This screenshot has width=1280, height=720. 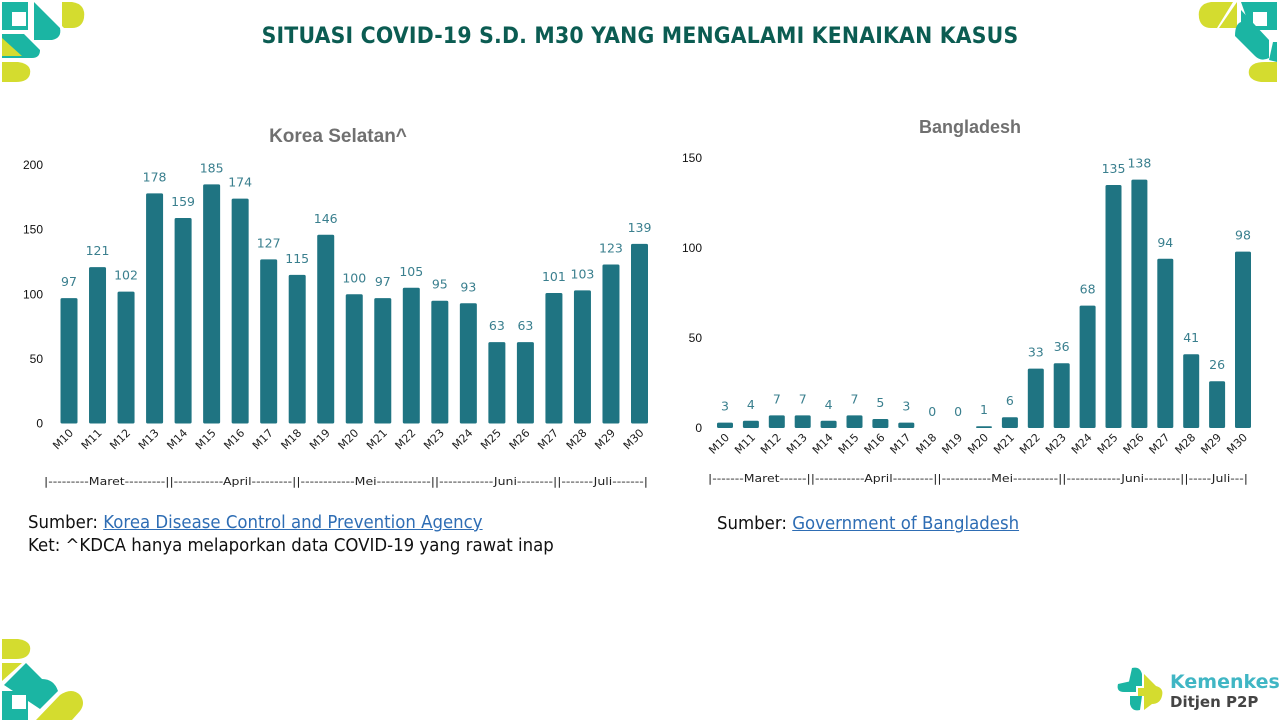 I want to click on data-label-m15: 185, so click(x=212, y=167).